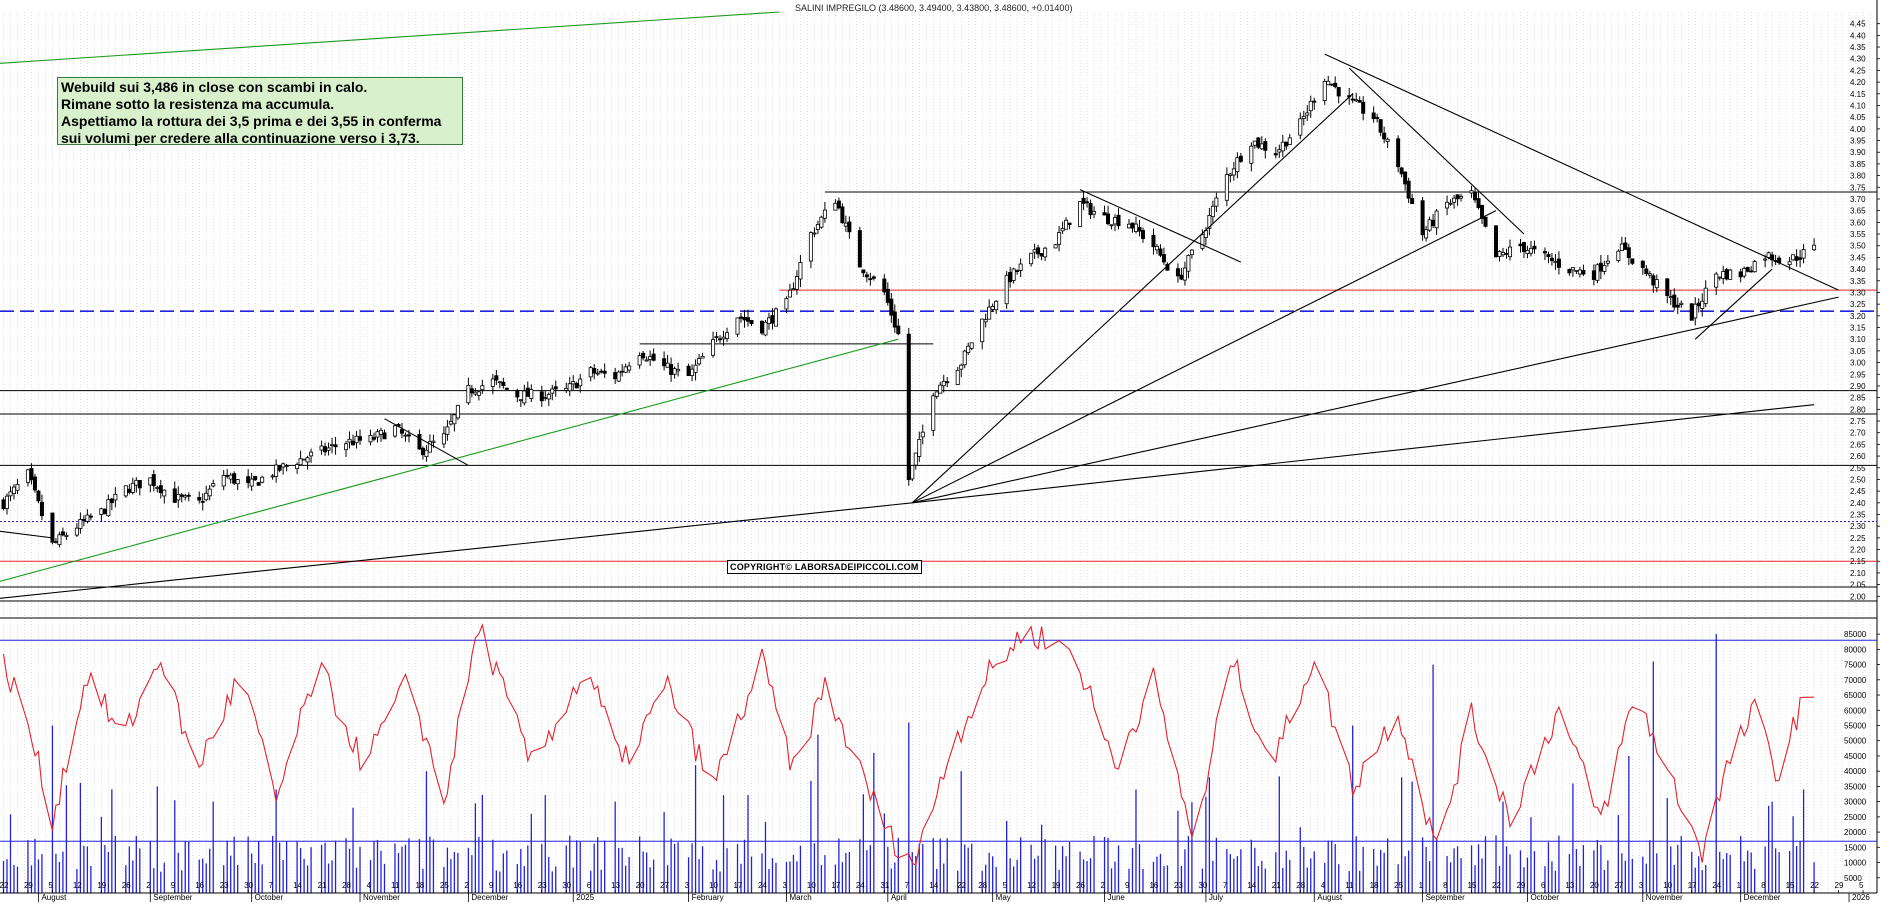  What do you see at coordinates (381, 897) in the screenshot?
I see `month-label: November` at bounding box center [381, 897].